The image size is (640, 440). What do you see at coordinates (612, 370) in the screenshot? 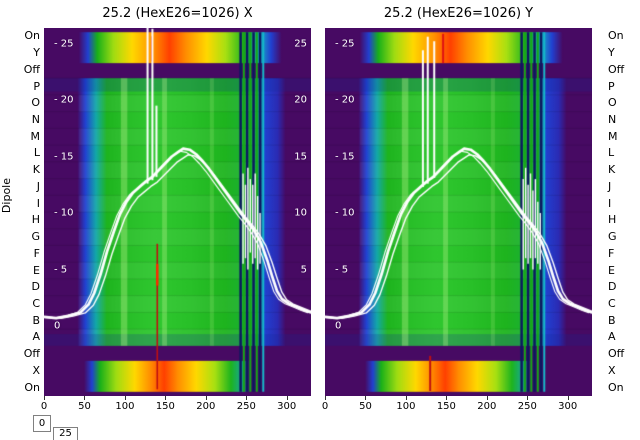
I see `dipole-label-right: X` at bounding box center [612, 370].